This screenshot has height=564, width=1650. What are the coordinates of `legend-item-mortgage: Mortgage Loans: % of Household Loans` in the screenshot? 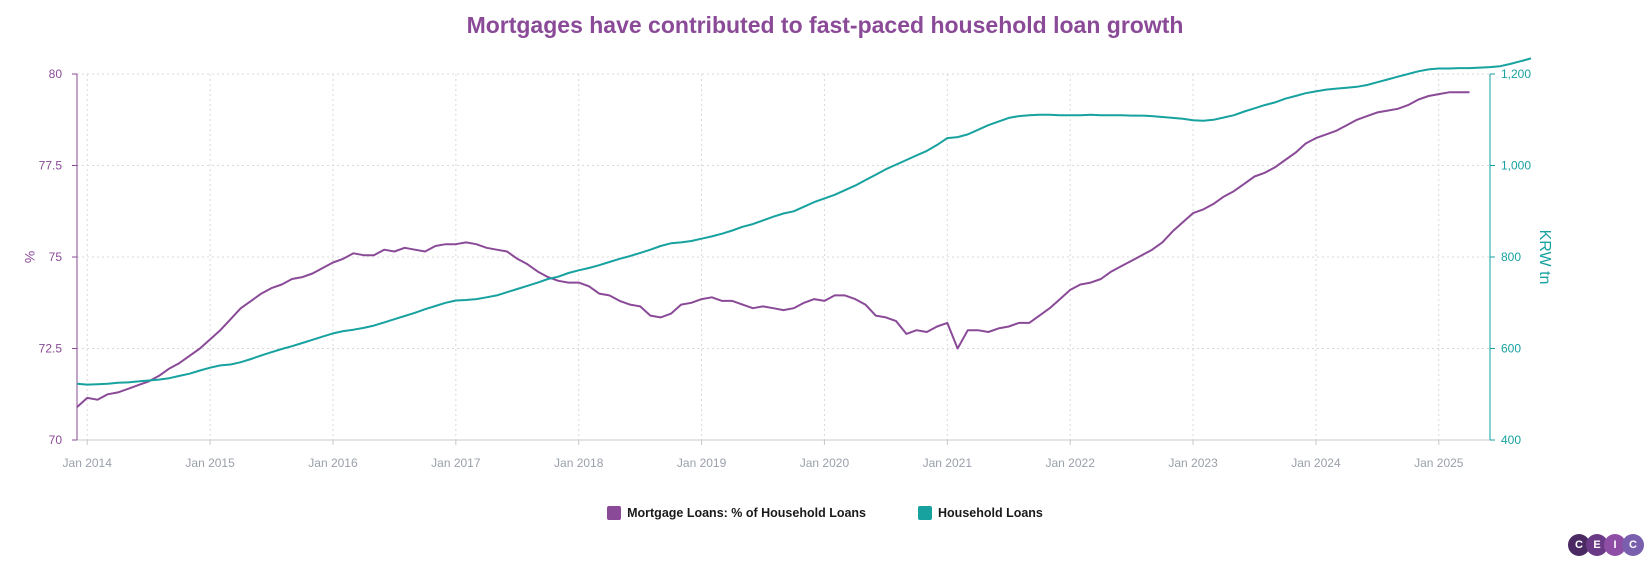 It's located at (736, 513).